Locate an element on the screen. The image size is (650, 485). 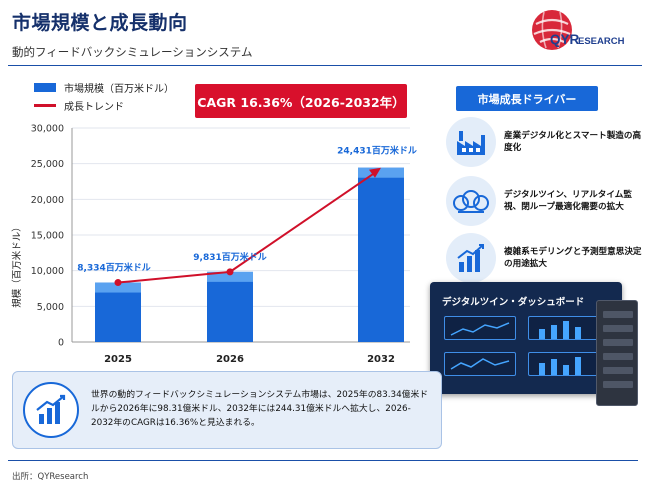
server-rack-icon is located at coordinates (617, 353).